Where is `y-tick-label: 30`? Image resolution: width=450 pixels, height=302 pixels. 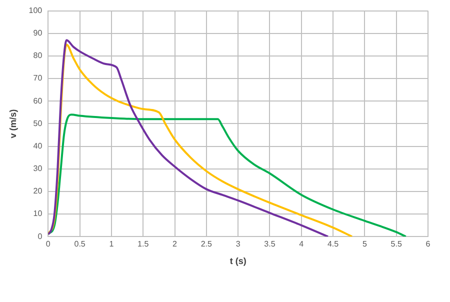
y-tick-label: 30 is located at coordinates (38, 169).